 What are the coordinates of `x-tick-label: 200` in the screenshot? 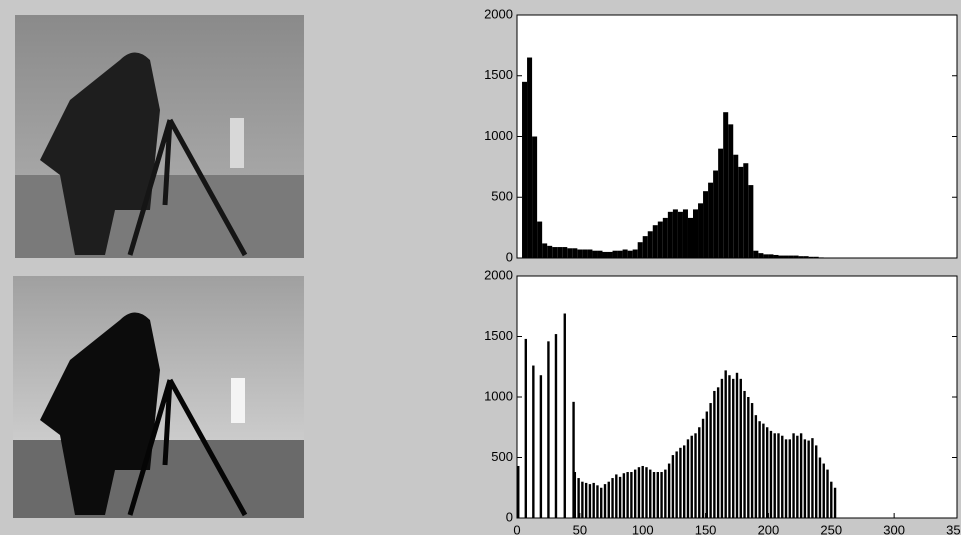 It's located at (769, 528).